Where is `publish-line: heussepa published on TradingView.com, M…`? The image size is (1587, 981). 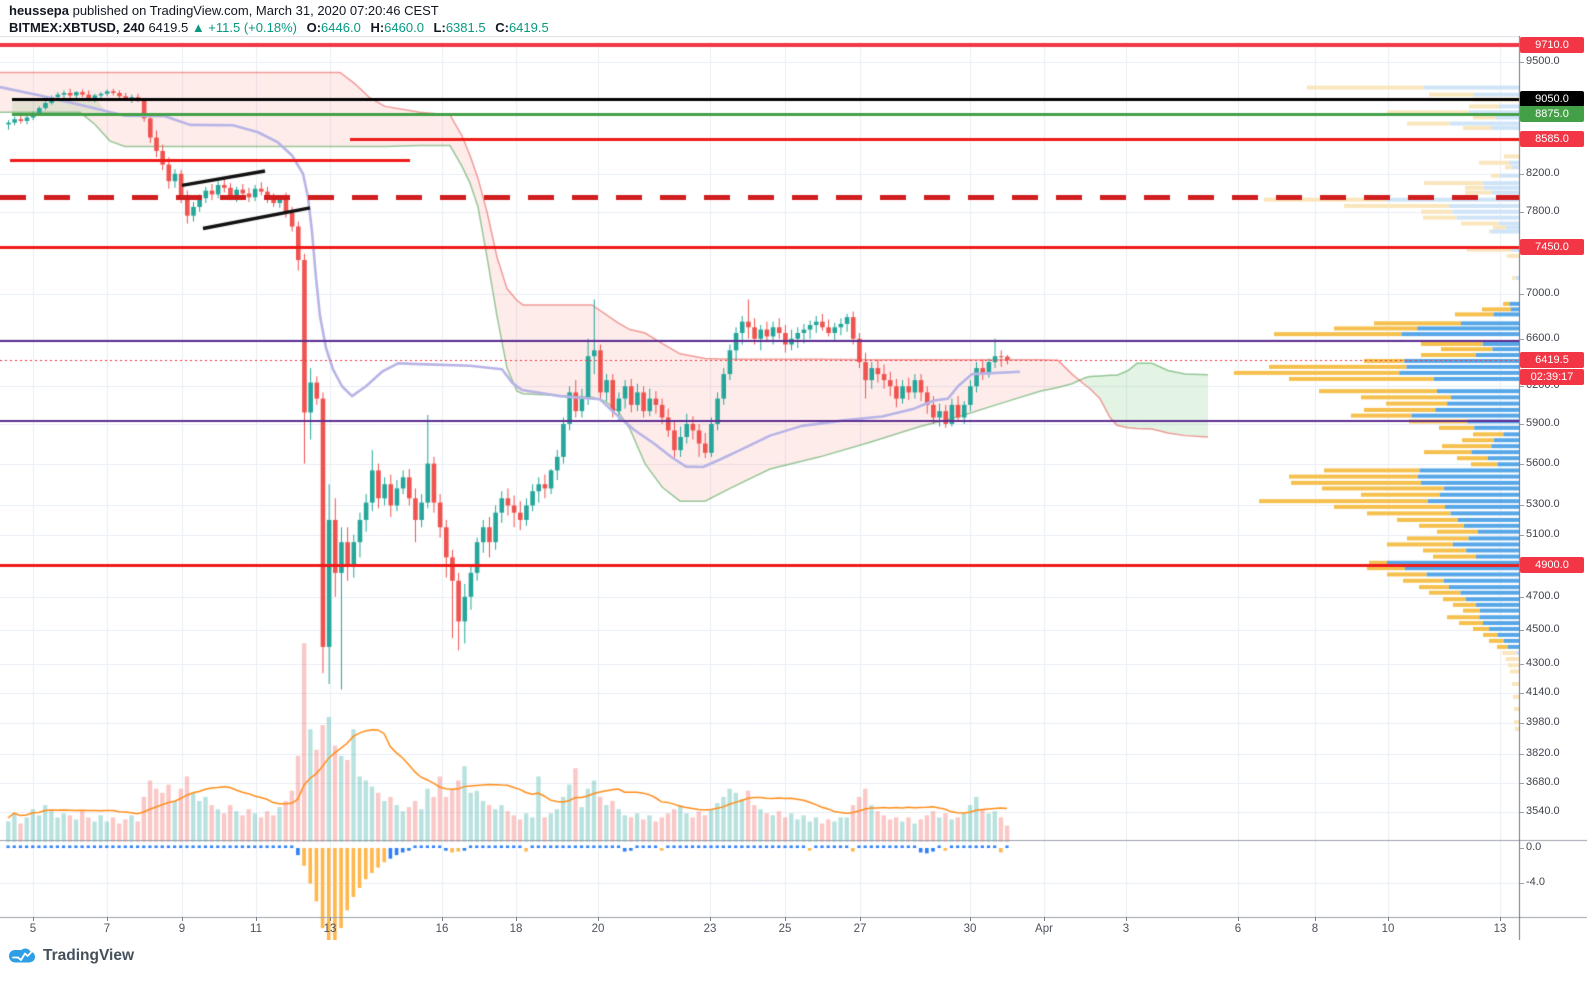
publish-line: heussepa published on TradingView.com, M… is located at coordinates (279, 10).